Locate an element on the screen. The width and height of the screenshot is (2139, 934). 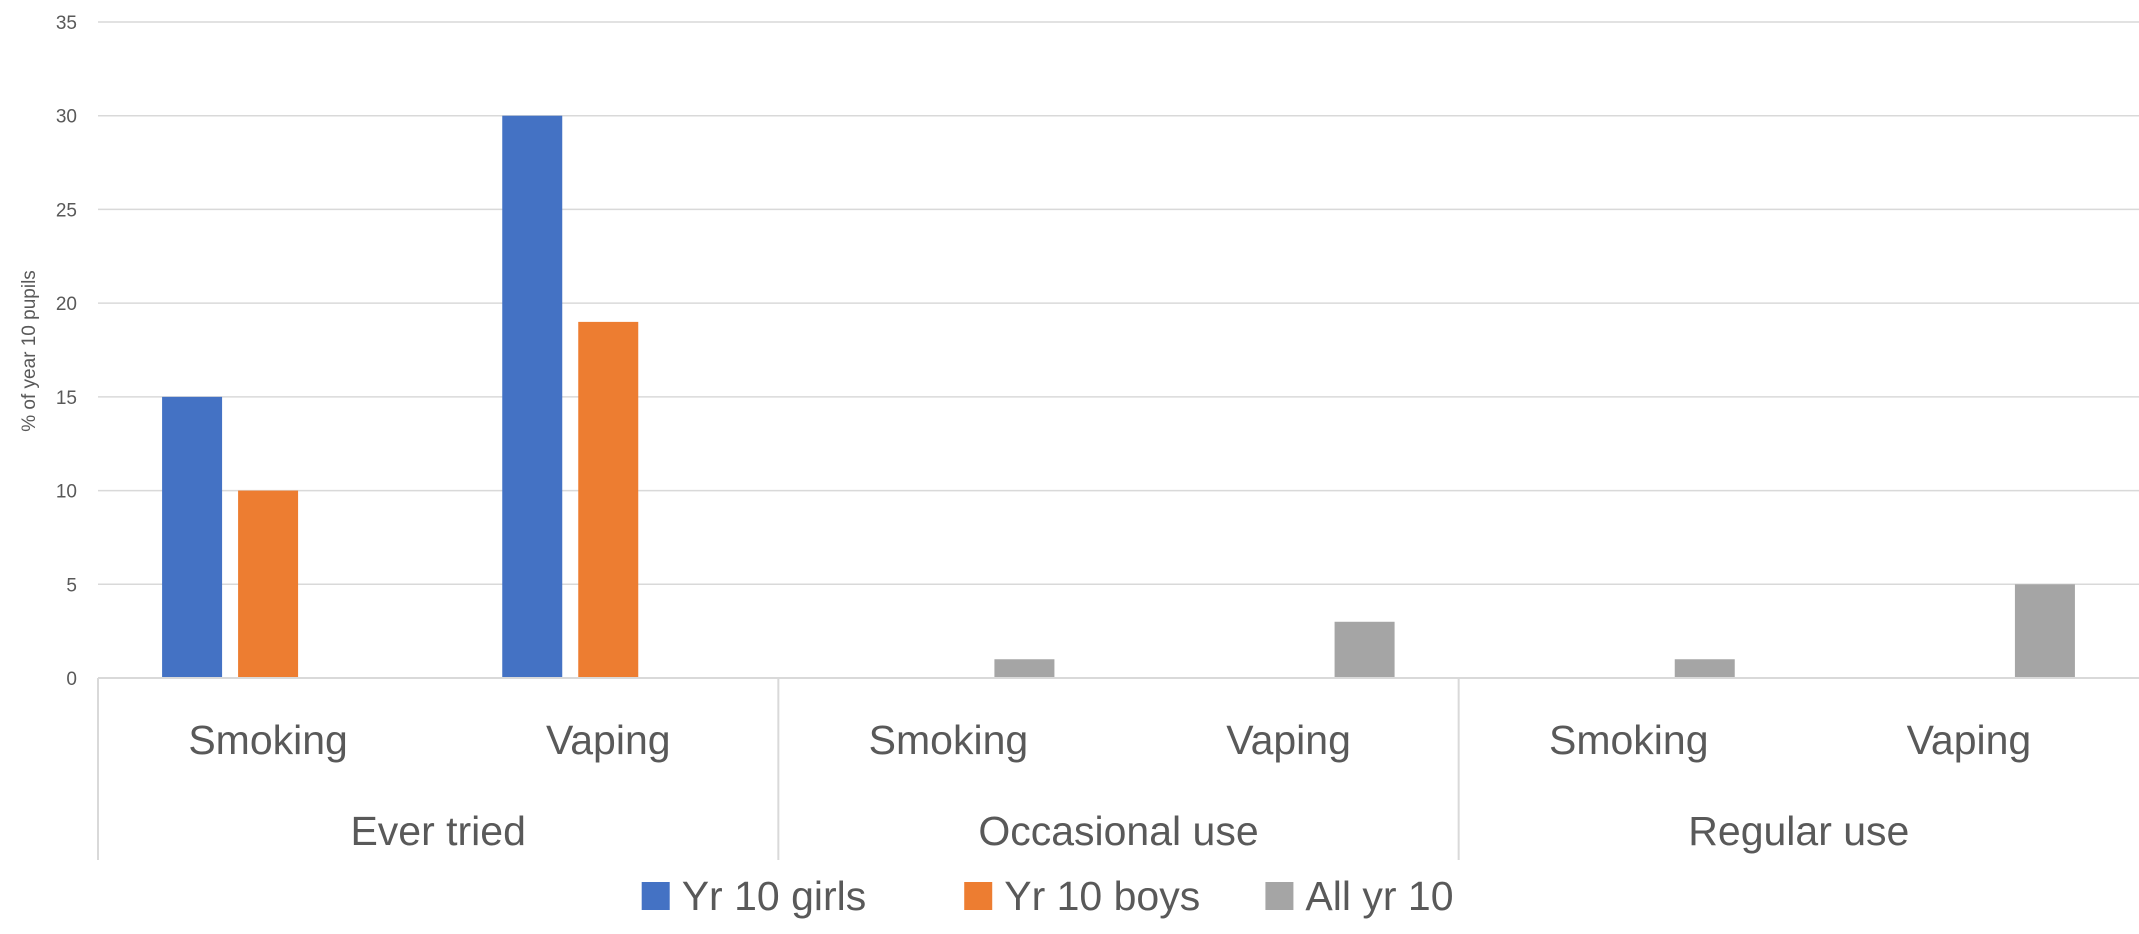
y-tick-label: 20 is located at coordinates (66, 304).